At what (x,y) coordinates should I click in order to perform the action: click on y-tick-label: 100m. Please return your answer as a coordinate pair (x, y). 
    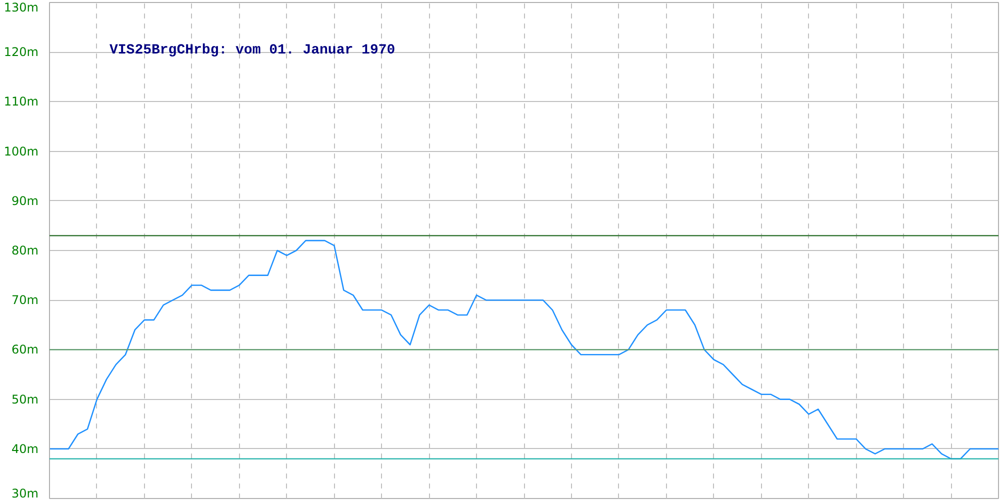
    Looking at the image, I should click on (21, 151).